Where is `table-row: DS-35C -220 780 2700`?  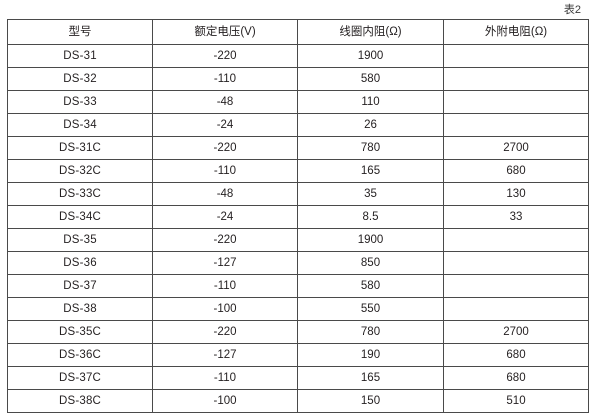
table-row: DS-35C -220 780 2700 is located at coordinates (298, 332).